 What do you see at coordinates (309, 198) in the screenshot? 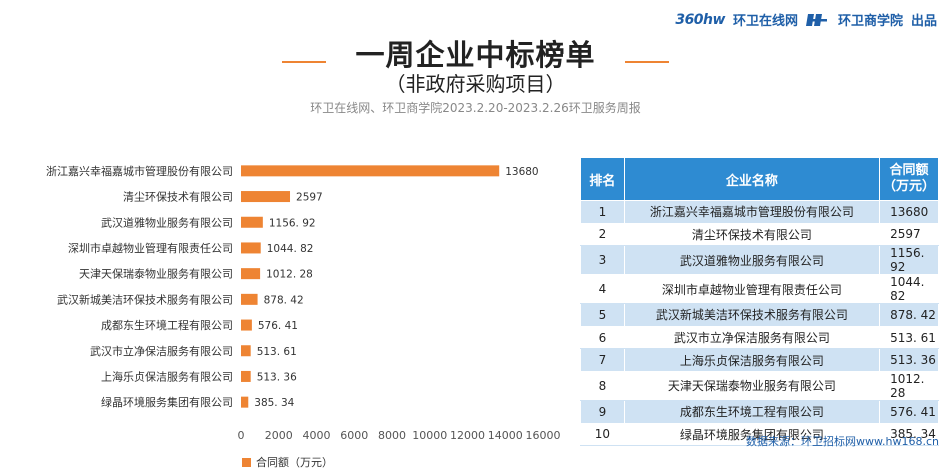
I see `data-label: 2597` at bounding box center [309, 198].